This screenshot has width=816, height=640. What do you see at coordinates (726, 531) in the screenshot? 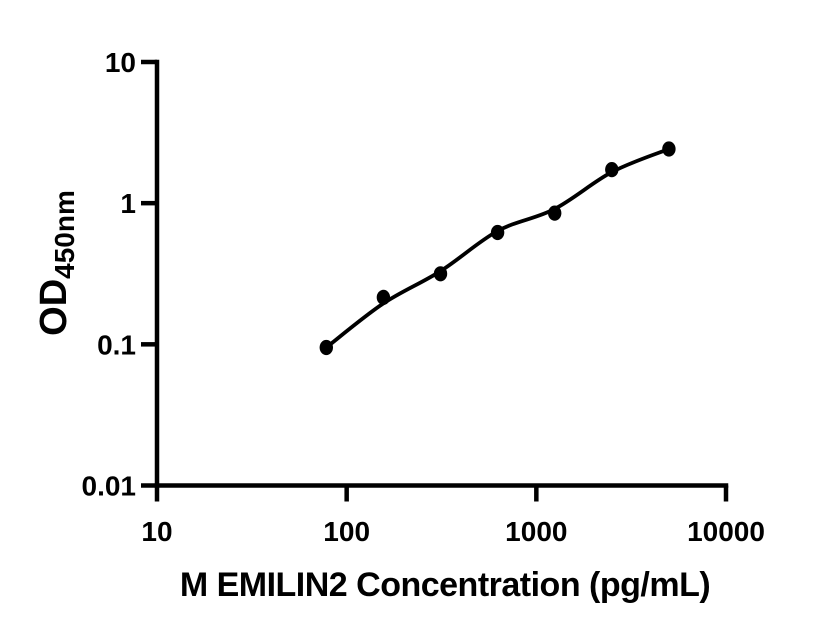
I see `x-tick-label: 10000` at bounding box center [726, 531].